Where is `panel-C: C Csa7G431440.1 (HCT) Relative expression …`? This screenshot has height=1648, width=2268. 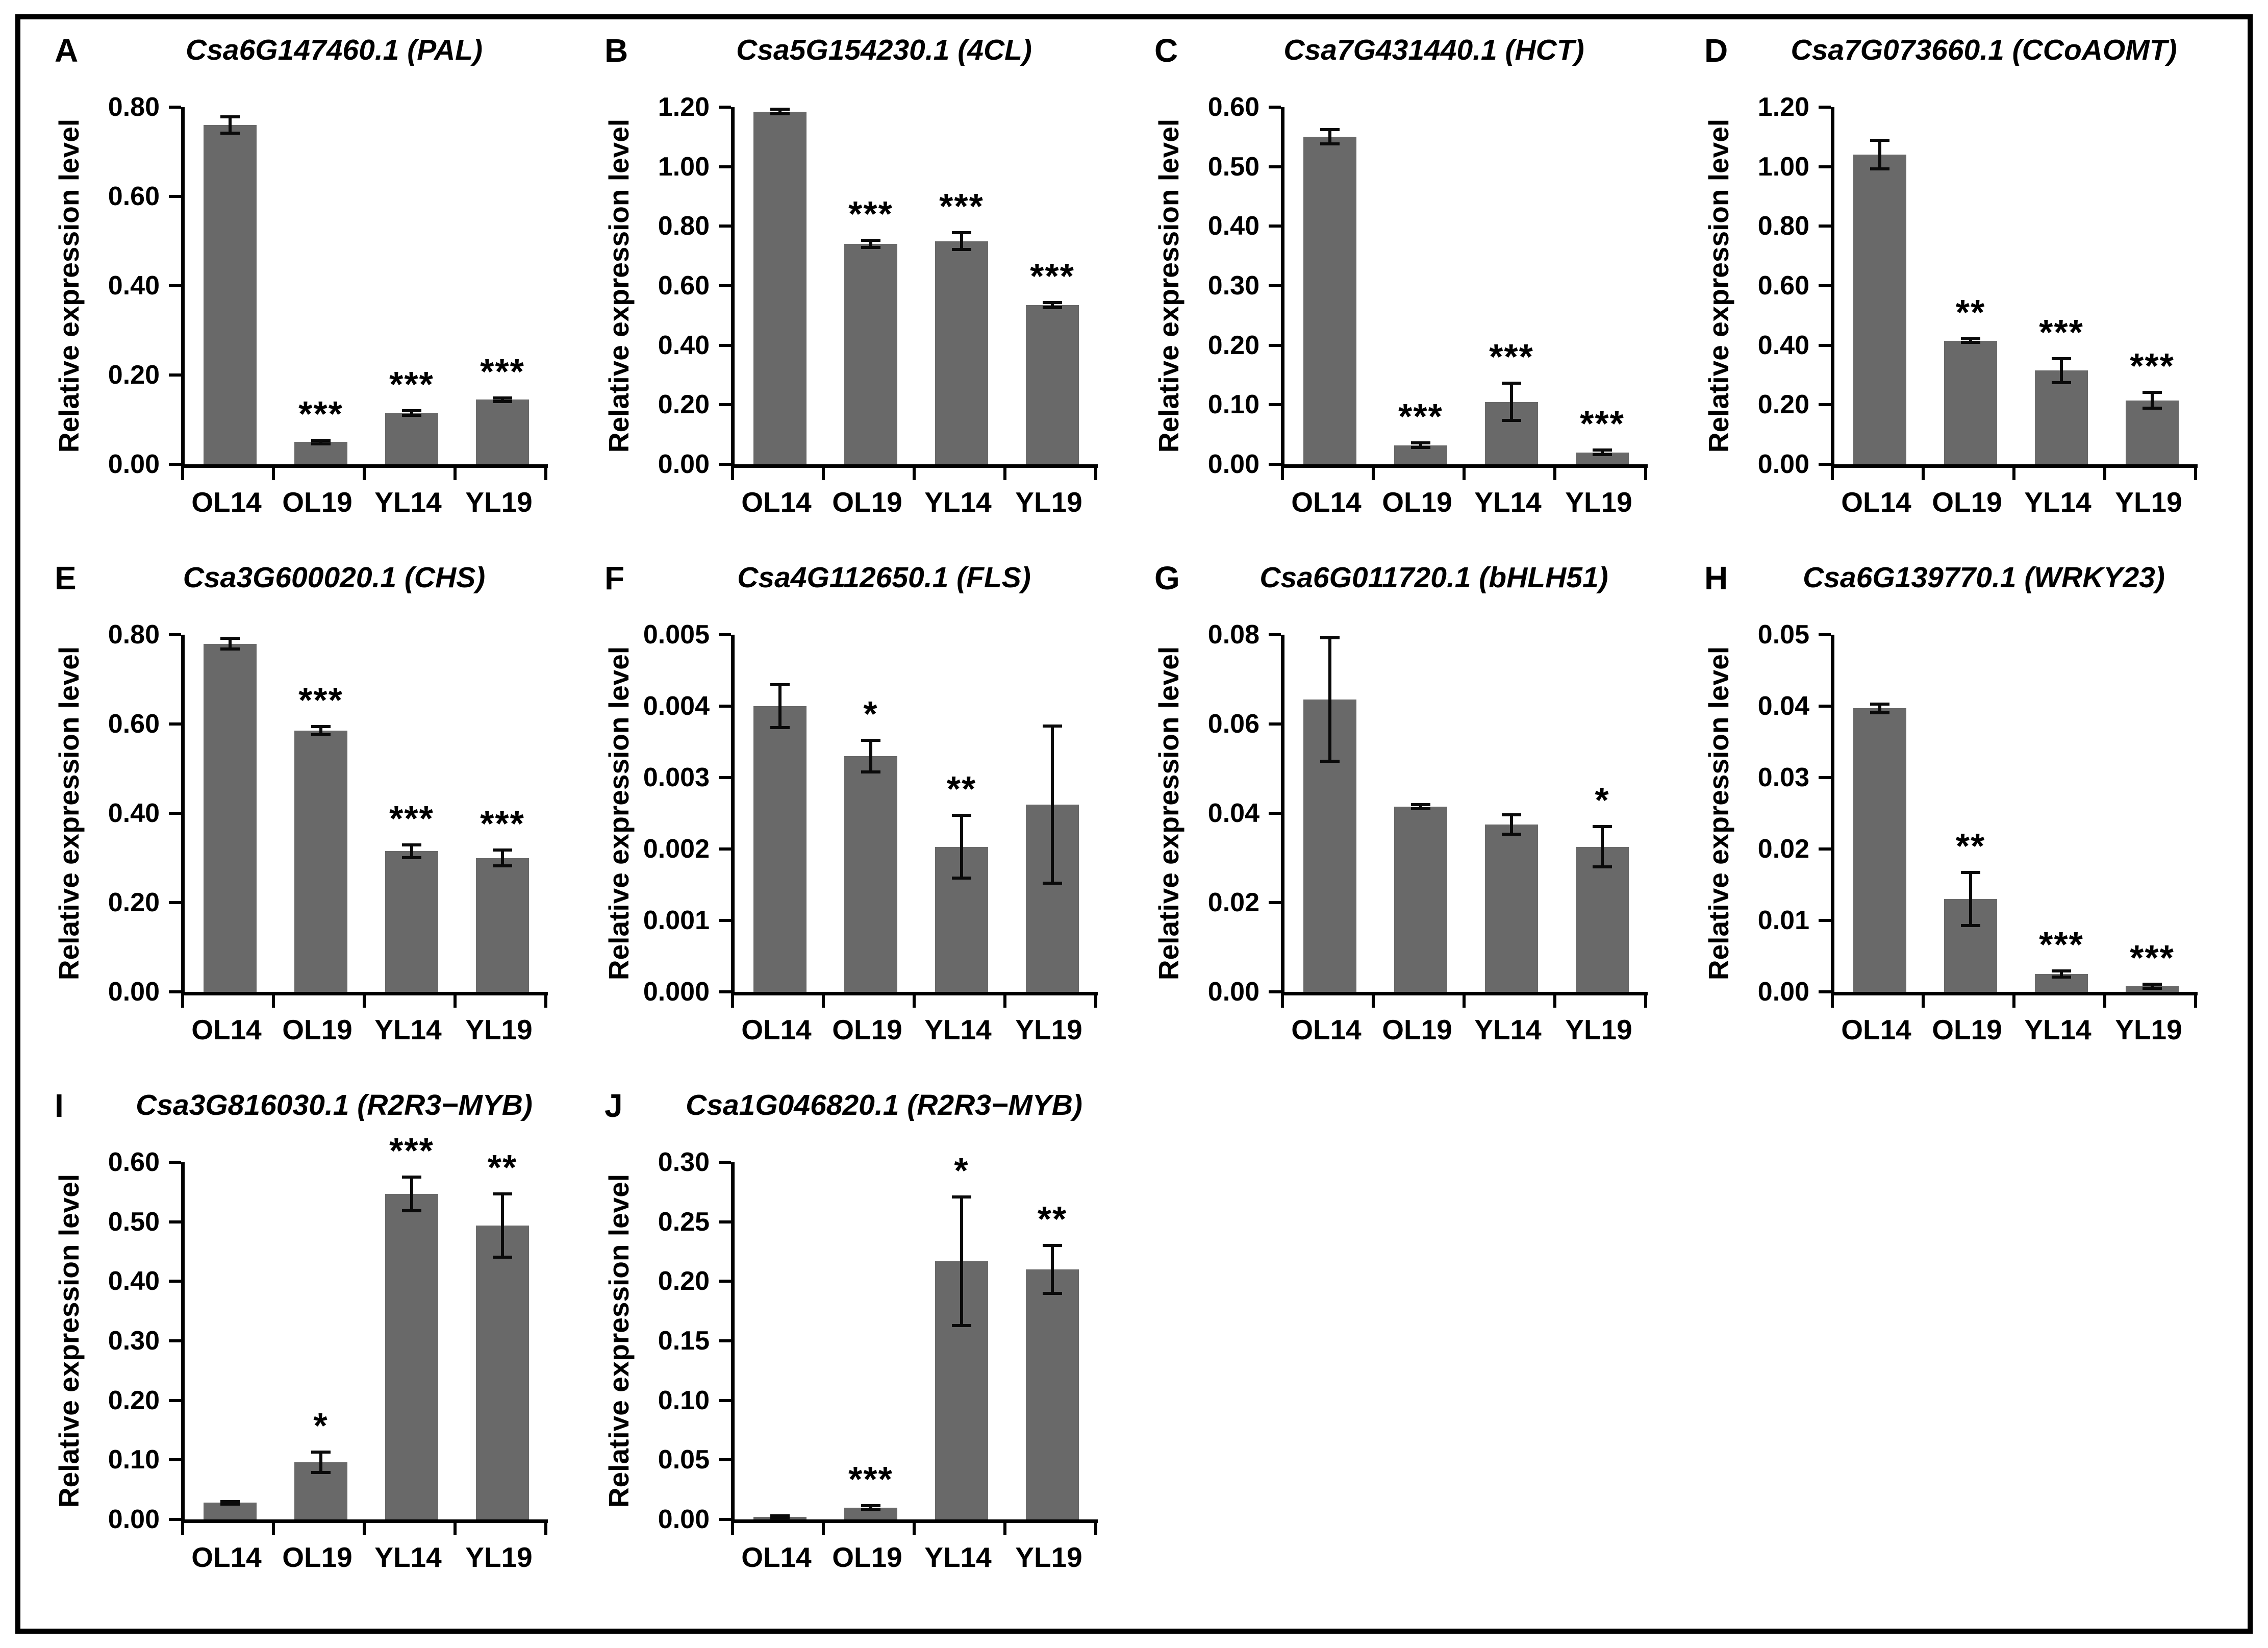
panel-C: C Csa7G431440.1 (HCT) Relative expression … is located at coordinates (1403, 283).